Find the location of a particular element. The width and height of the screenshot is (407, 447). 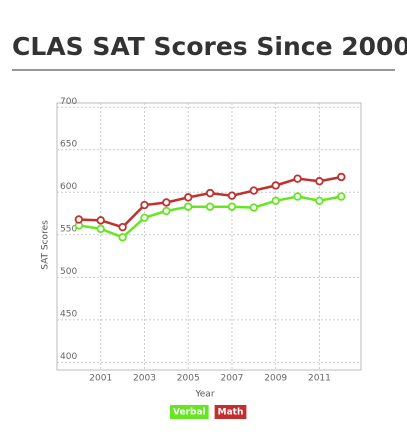

y-tick-label: 700 is located at coordinates (68, 102).